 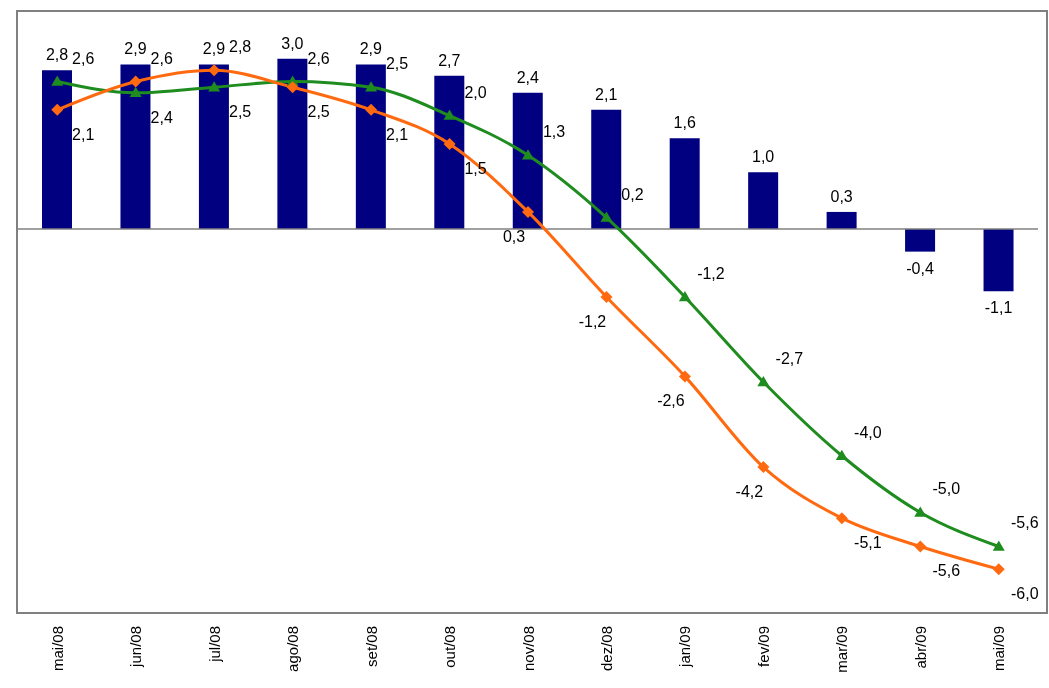 What do you see at coordinates (868, 432) in the screenshot?
I see `data-label: -4,0` at bounding box center [868, 432].